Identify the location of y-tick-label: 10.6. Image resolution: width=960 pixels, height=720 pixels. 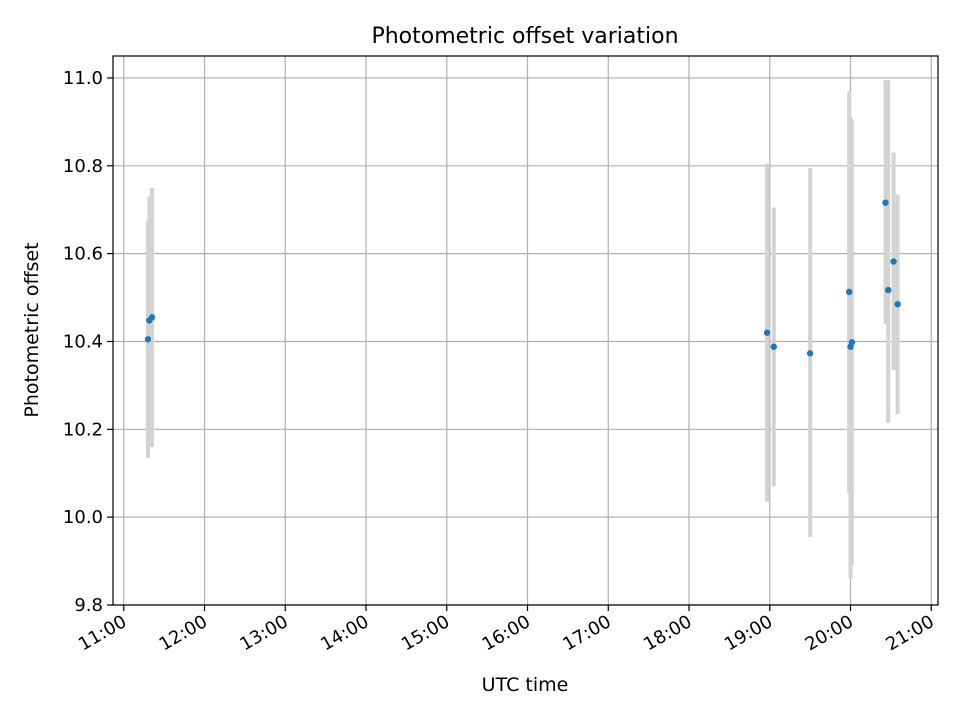
(83, 254).